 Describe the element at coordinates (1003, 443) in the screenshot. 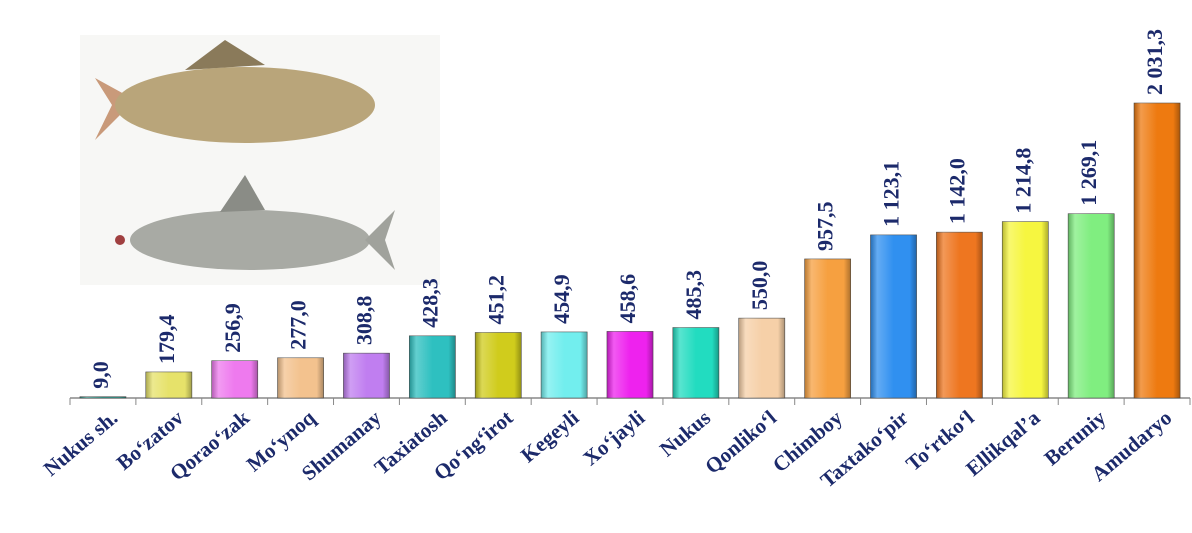

I see `x-tick-label: Ellikqal’a` at that location.